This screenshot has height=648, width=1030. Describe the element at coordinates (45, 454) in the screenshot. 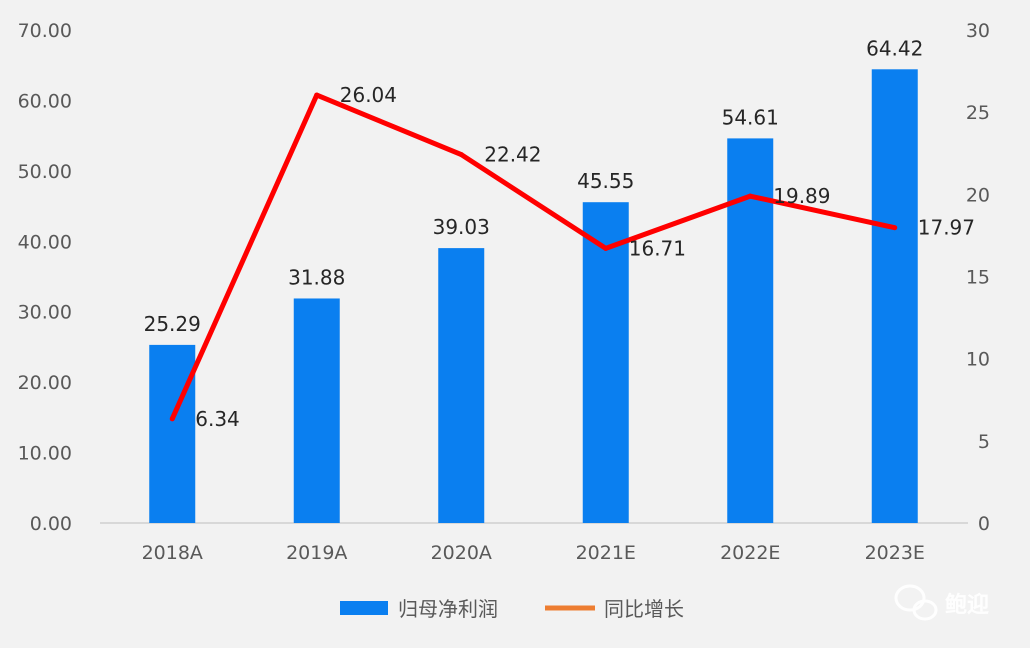

I see `y-left-tick-label: 10.00` at that location.